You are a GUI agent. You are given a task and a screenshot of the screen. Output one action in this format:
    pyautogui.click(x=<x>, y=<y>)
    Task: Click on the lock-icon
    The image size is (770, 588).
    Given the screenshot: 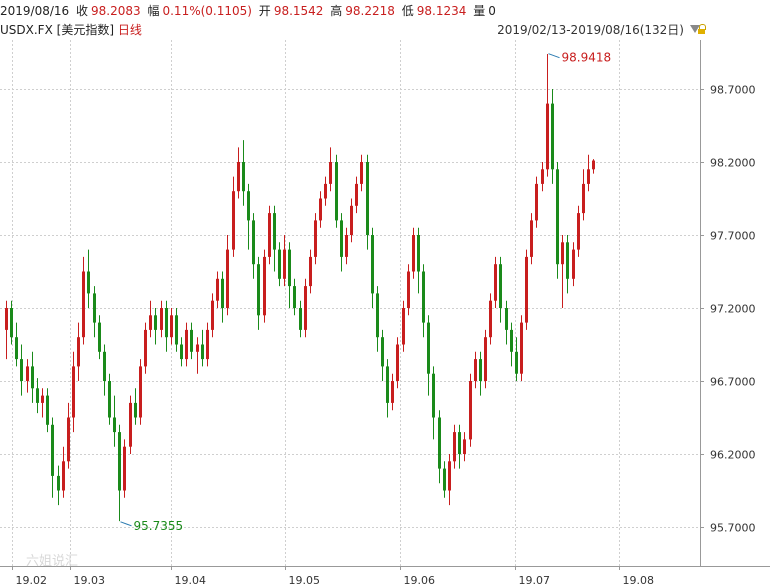 What is the action you would take?
    pyautogui.click(x=702, y=29)
    